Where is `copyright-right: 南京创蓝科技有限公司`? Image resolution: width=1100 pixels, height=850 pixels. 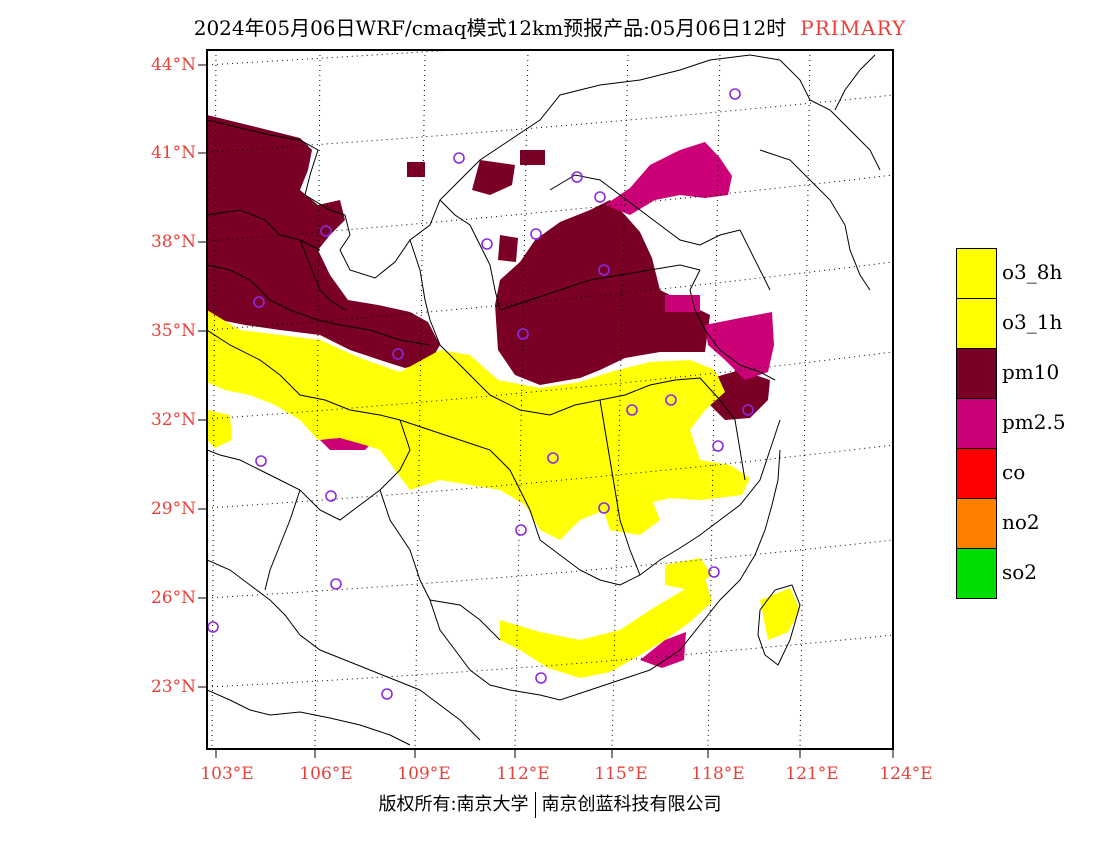
copyright-right: 南京创蓝科技有限公司 is located at coordinates (631, 804).